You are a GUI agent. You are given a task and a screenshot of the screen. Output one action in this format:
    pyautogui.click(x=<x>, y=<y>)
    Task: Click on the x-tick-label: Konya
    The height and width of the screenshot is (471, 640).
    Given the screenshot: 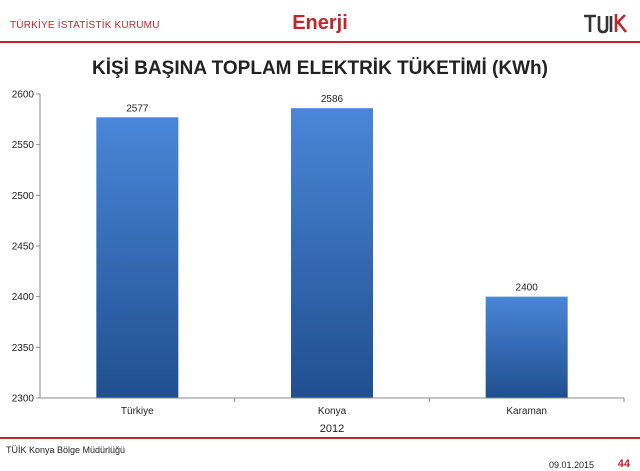 What is the action you would take?
    pyautogui.click(x=332, y=411)
    